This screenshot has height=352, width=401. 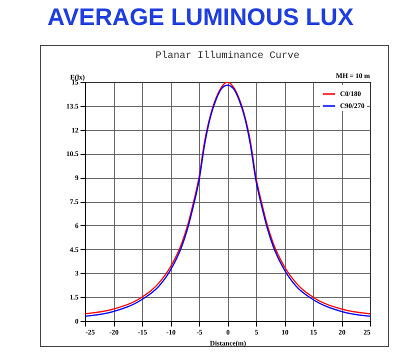 What do you see at coordinates (200, 18) in the screenshot?
I see `chart-title: AVERAGE LUMINOUS LUX` at bounding box center [200, 18].